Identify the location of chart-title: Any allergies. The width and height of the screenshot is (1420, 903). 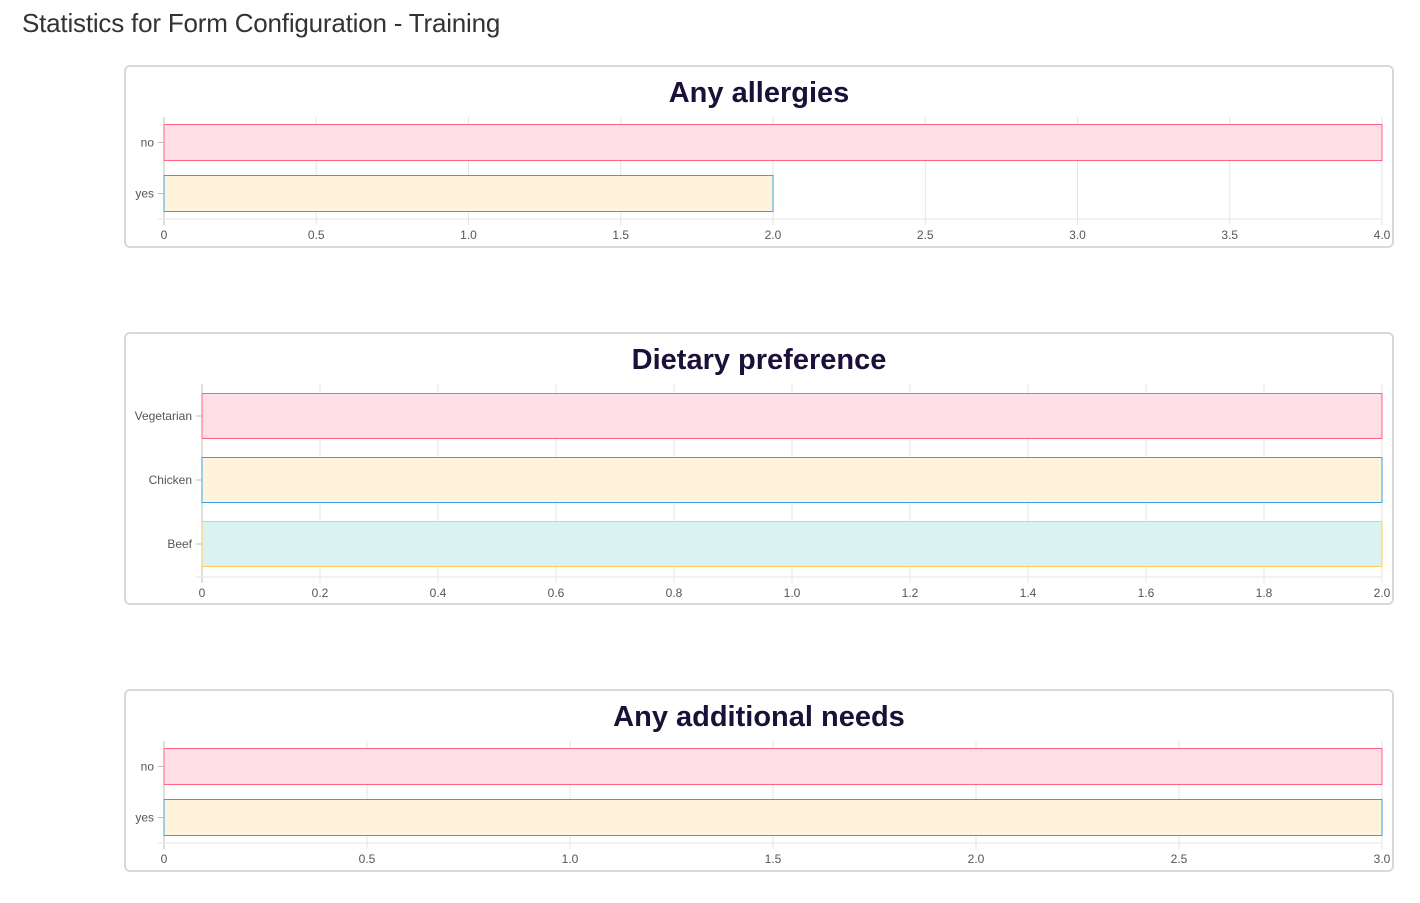
(759, 93).